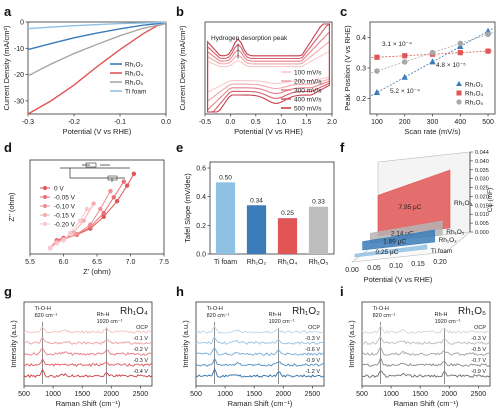 This screenshot has height=410, width=500. Describe the element at coordinates (268, 131) in the screenshot. I see `panel-b-xlabel: Potential (V vs RHE)` at that location.